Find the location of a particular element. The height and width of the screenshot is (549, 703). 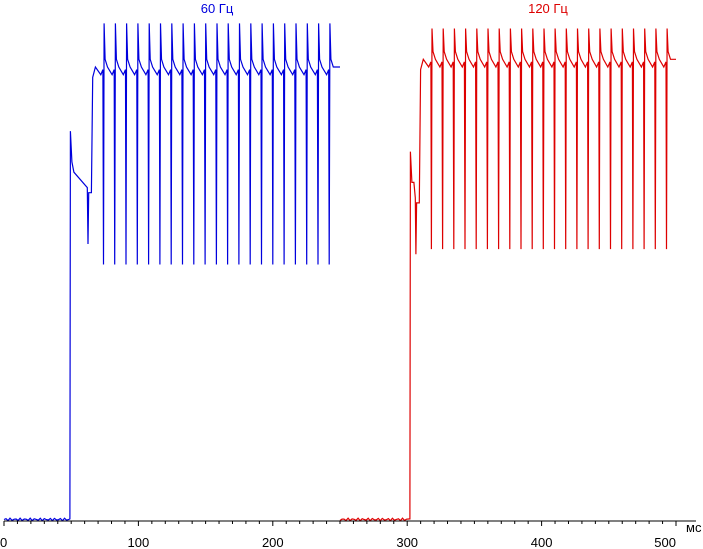

x-tick-label-100: 100 is located at coordinates (139, 542).